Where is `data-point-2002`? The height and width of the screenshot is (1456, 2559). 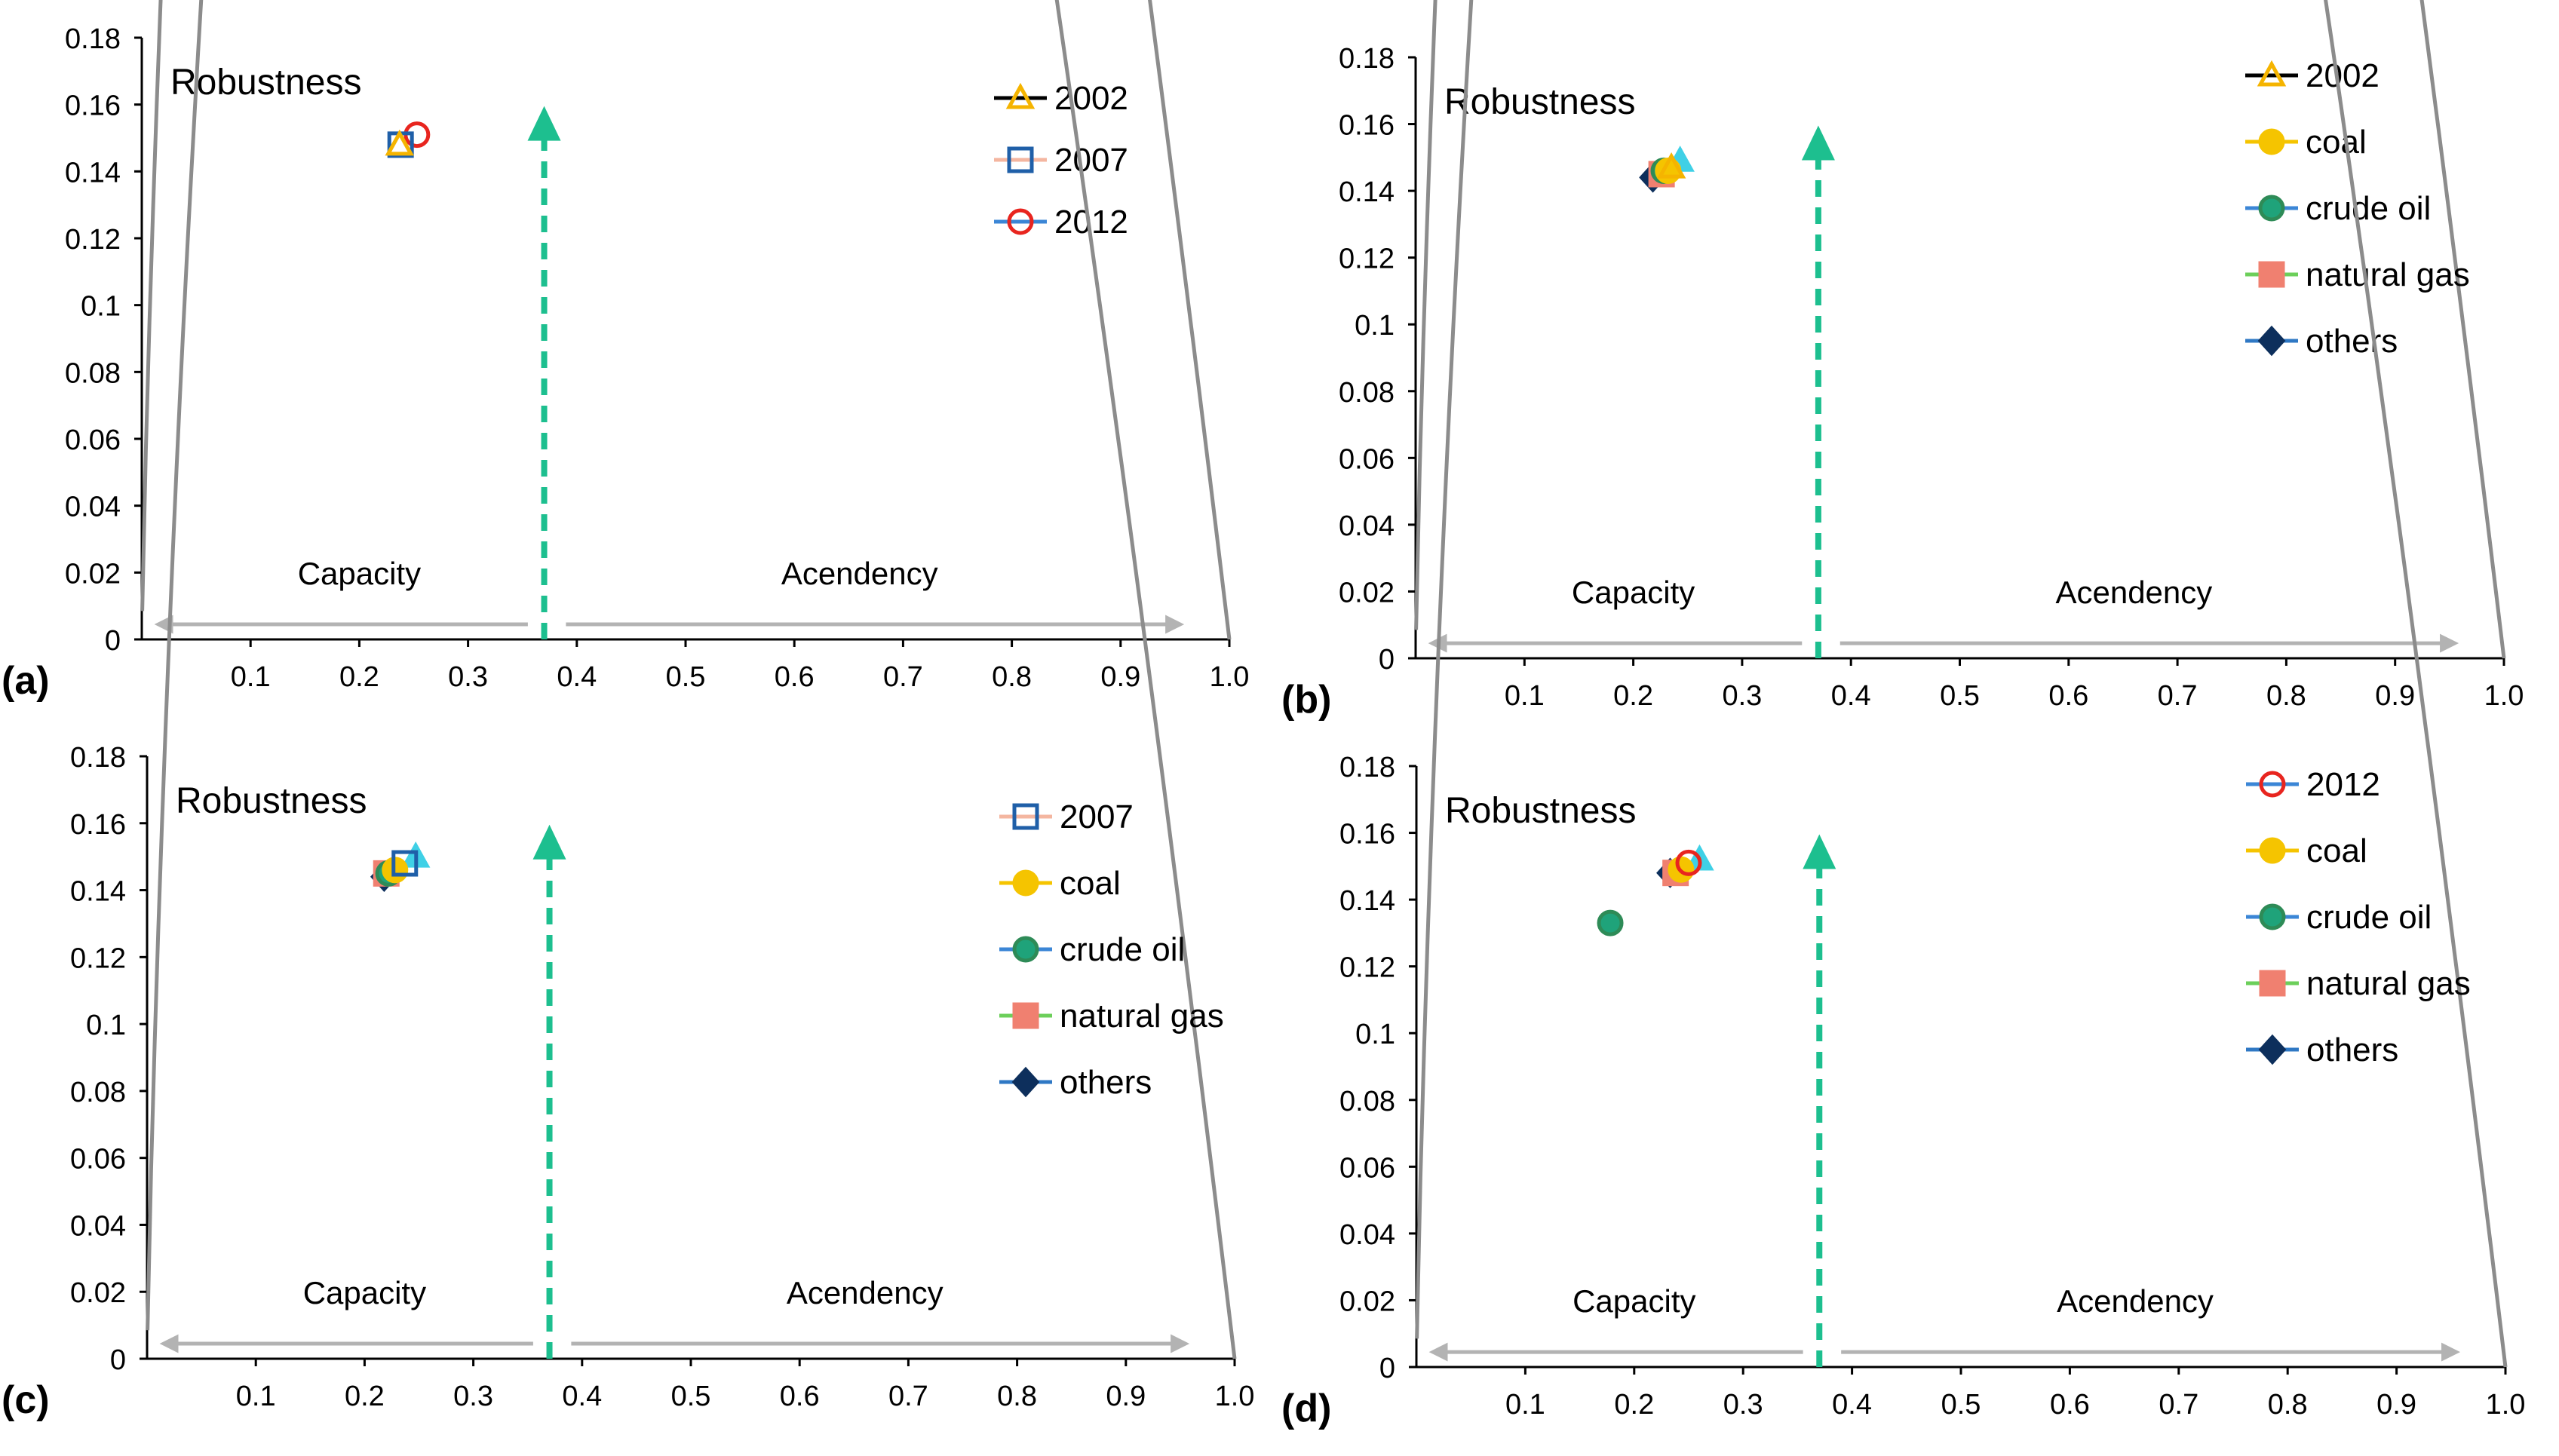
data-point-2002 is located at coordinates (1671, 165).